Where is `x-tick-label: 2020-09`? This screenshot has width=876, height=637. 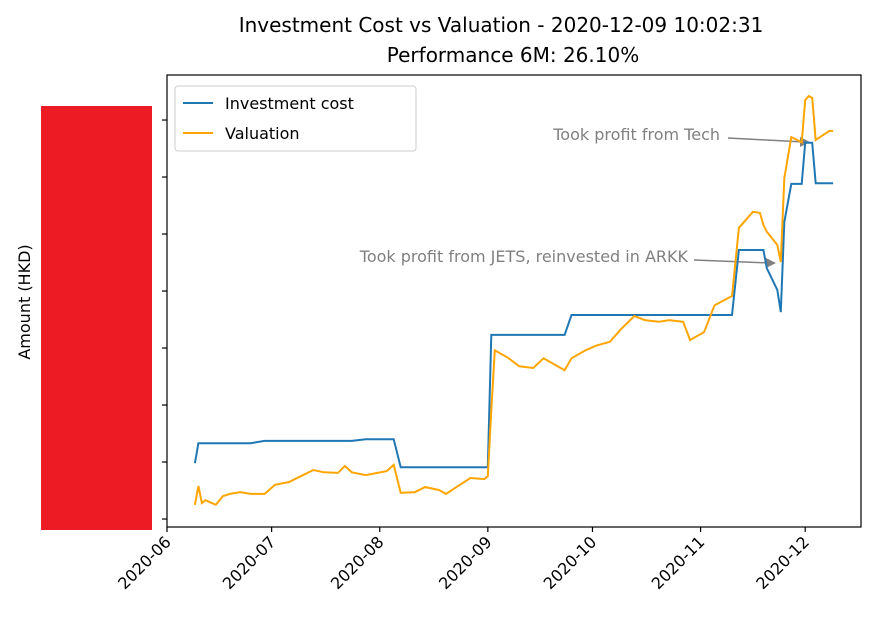
x-tick-label: 2020-09 is located at coordinates (465, 562).